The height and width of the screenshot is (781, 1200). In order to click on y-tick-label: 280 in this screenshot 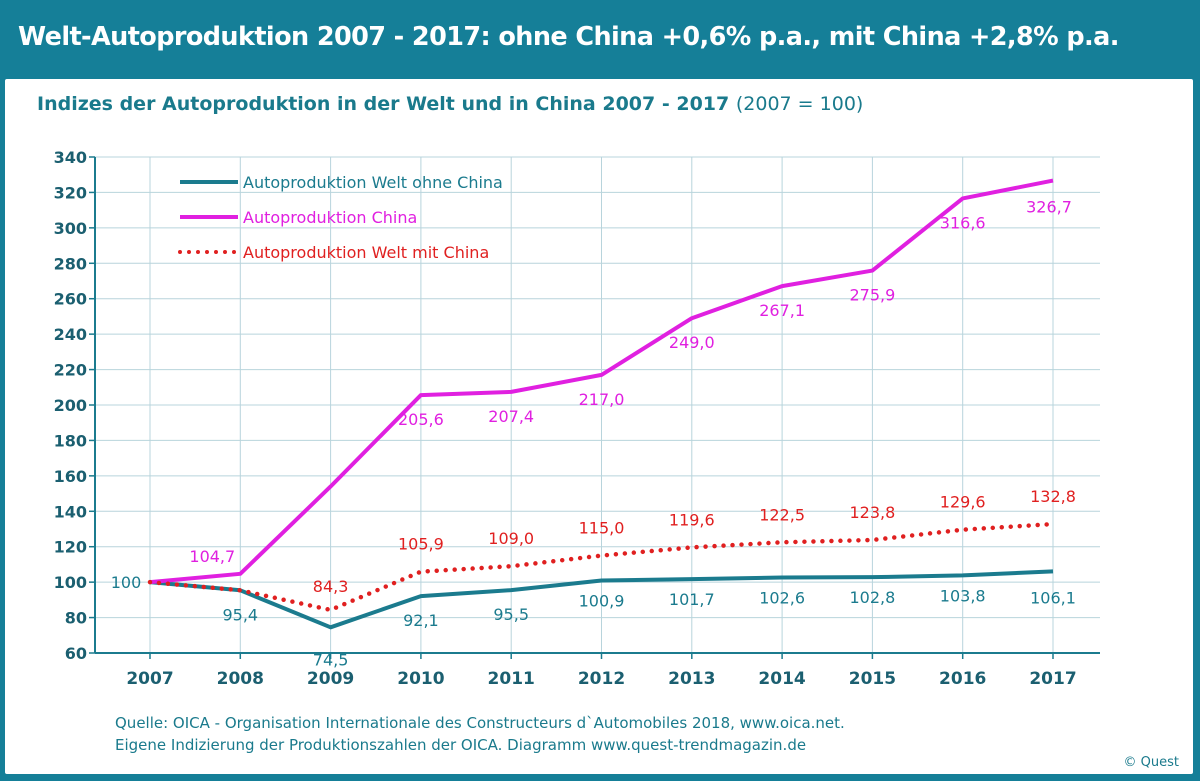, I will do `click(70, 263)`.